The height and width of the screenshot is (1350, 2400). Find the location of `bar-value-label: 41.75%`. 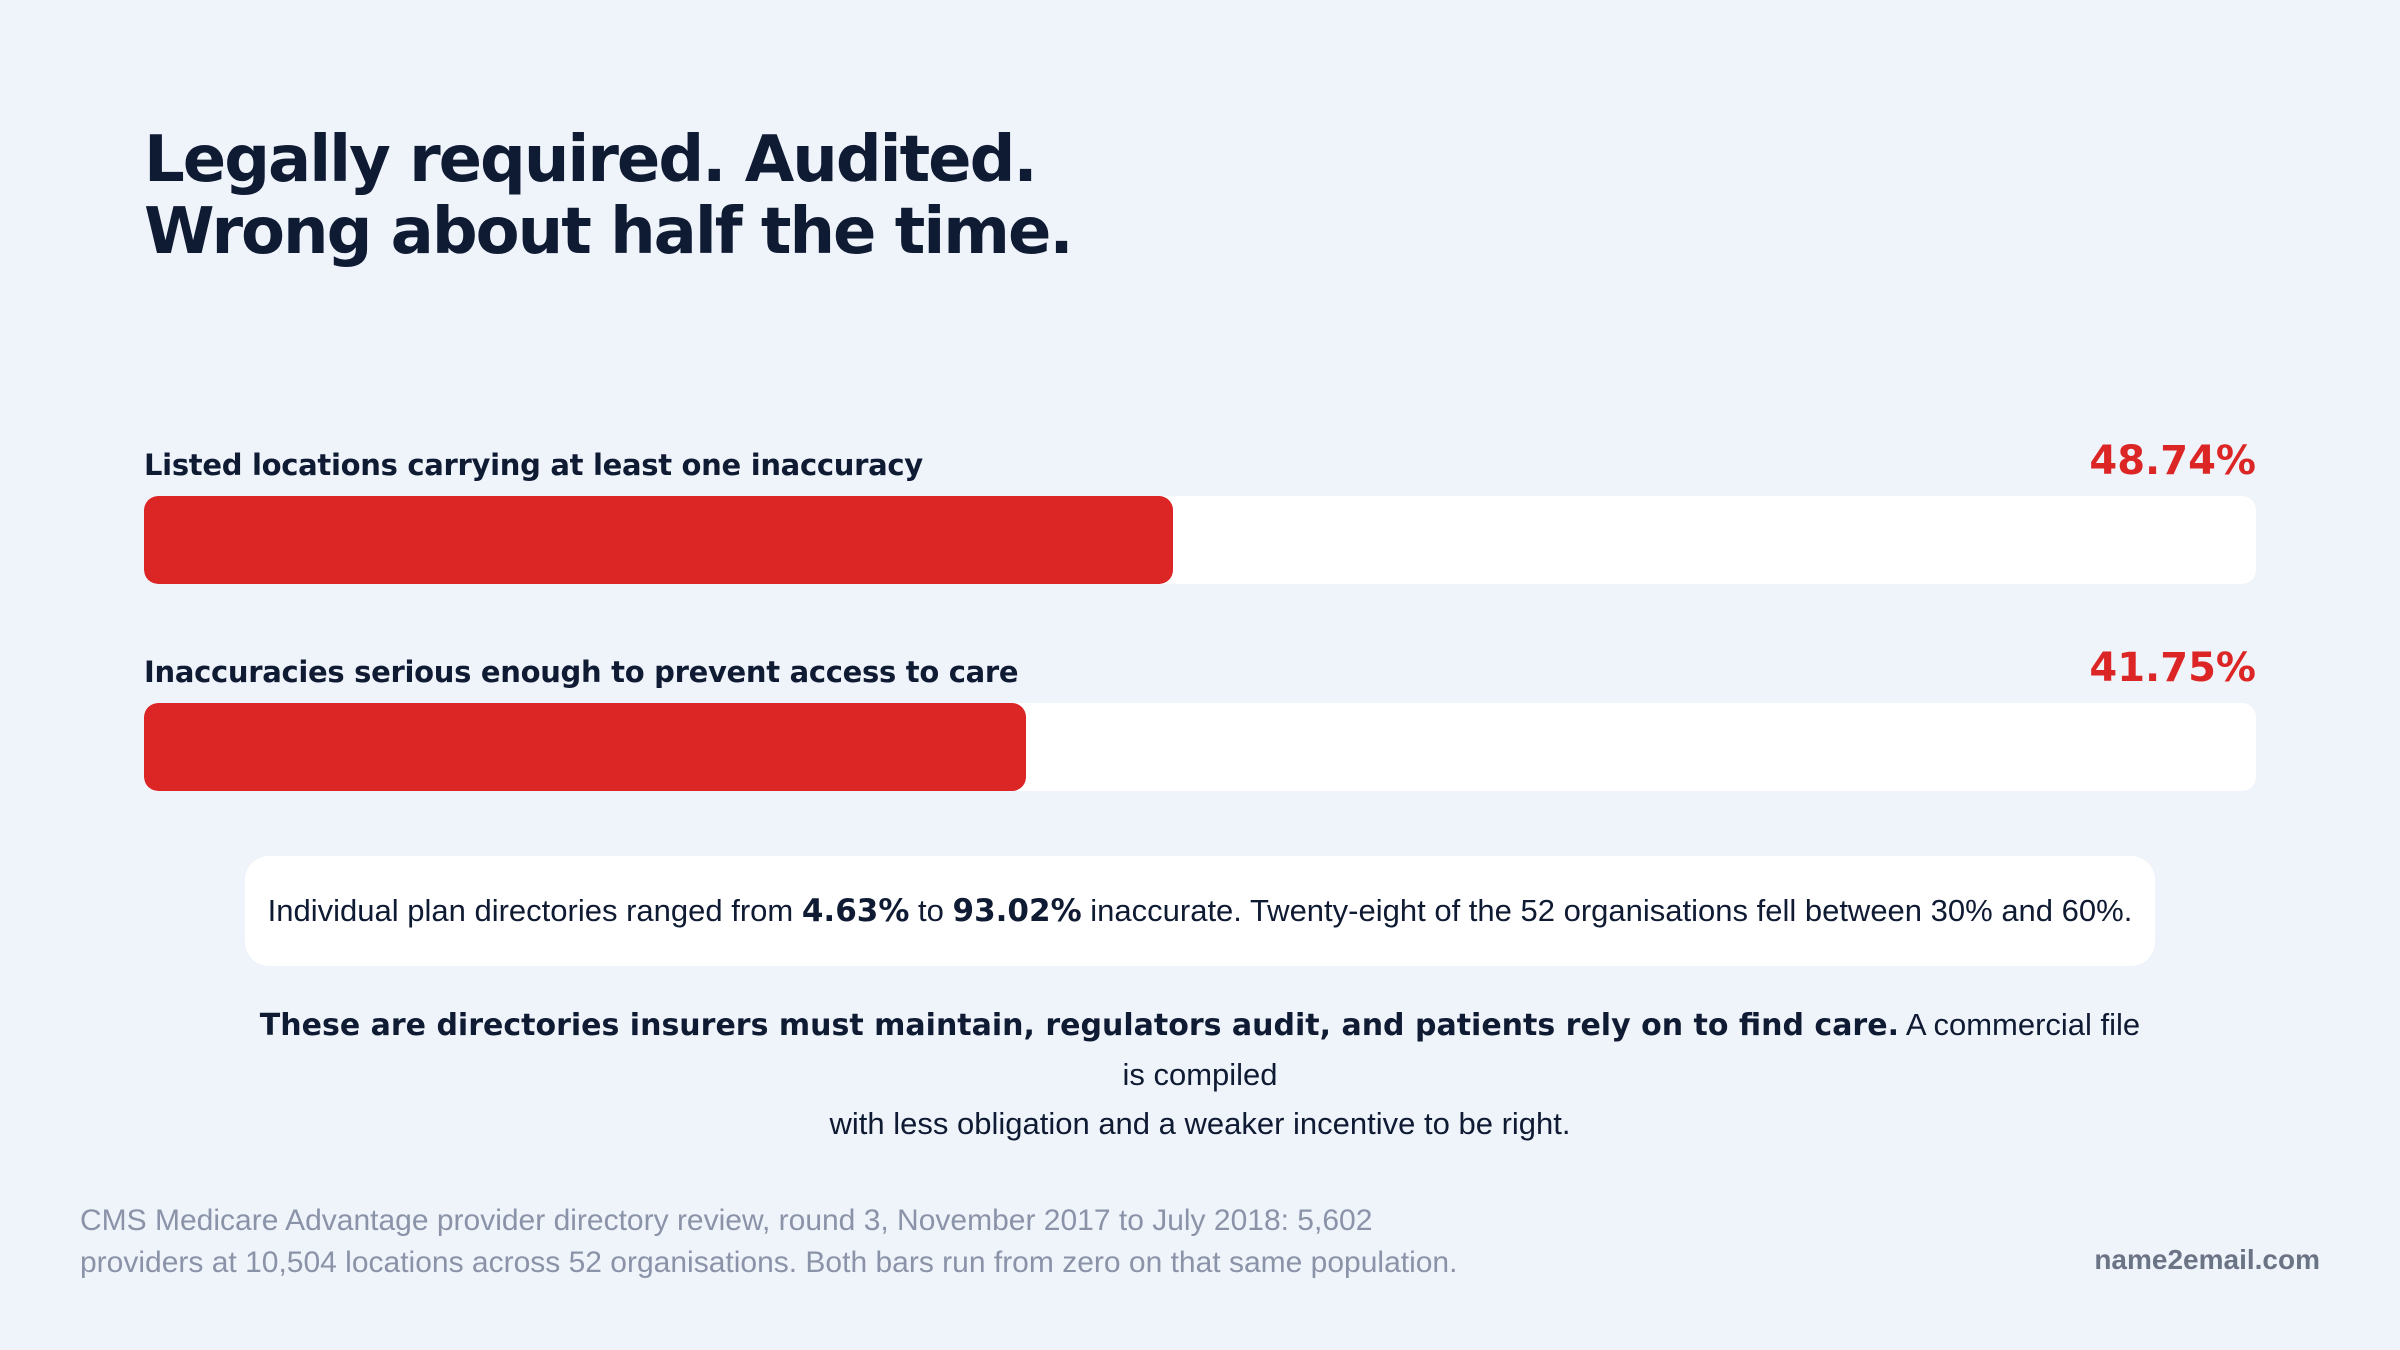

bar-value-label: 41.75% is located at coordinates (2172, 668).